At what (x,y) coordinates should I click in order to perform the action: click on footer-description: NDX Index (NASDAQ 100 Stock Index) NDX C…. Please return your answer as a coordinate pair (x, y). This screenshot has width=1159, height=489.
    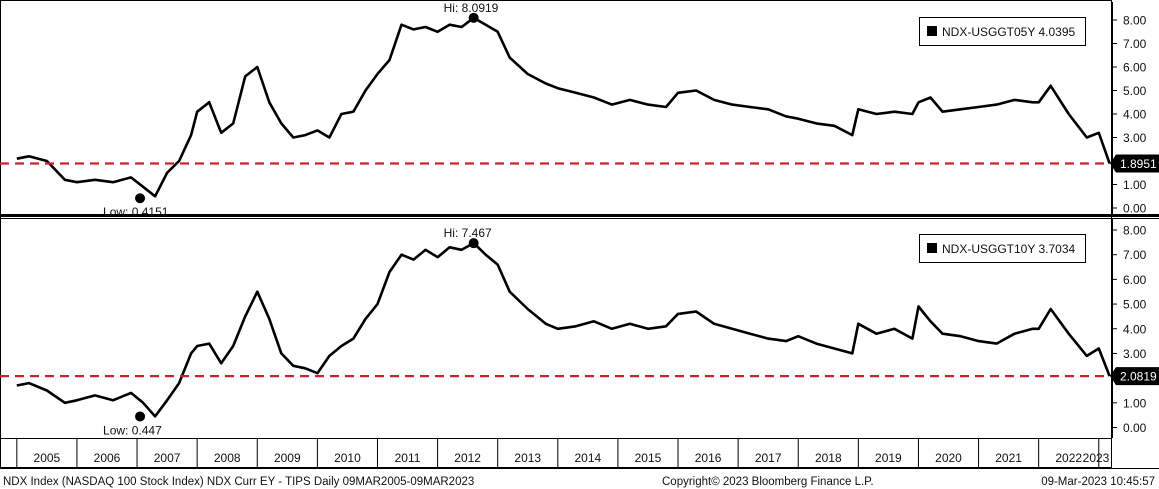
    Looking at the image, I should click on (238, 482).